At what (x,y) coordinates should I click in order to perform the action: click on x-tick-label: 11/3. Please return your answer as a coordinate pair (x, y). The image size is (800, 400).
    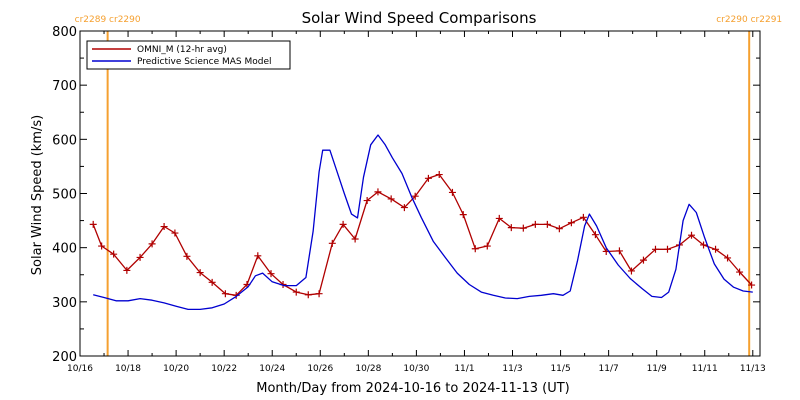
    Looking at the image, I should click on (512, 369).